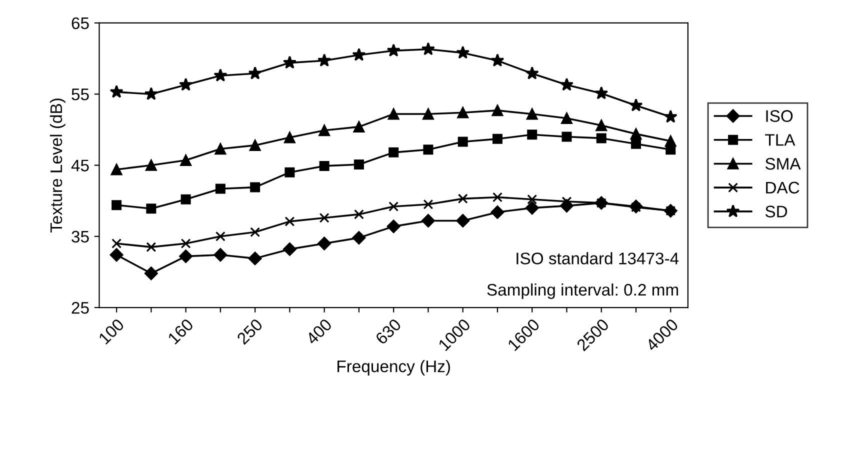 The width and height of the screenshot is (841, 459). What do you see at coordinates (779, 116) in the screenshot?
I see `legend-label: ISO` at bounding box center [779, 116].